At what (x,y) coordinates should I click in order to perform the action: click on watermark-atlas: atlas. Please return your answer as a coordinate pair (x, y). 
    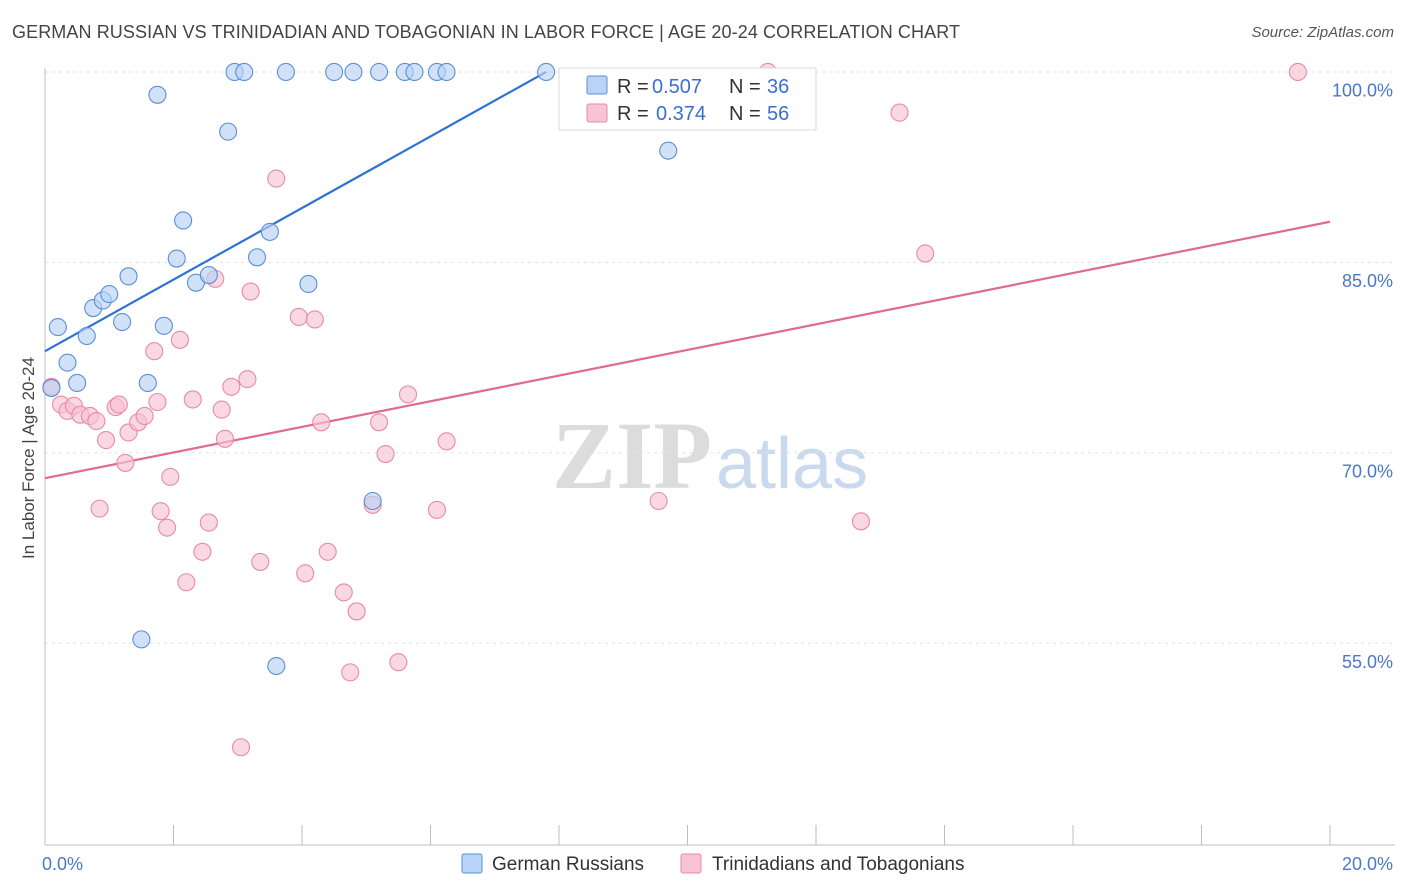
    Looking at the image, I should click on (792, 464).